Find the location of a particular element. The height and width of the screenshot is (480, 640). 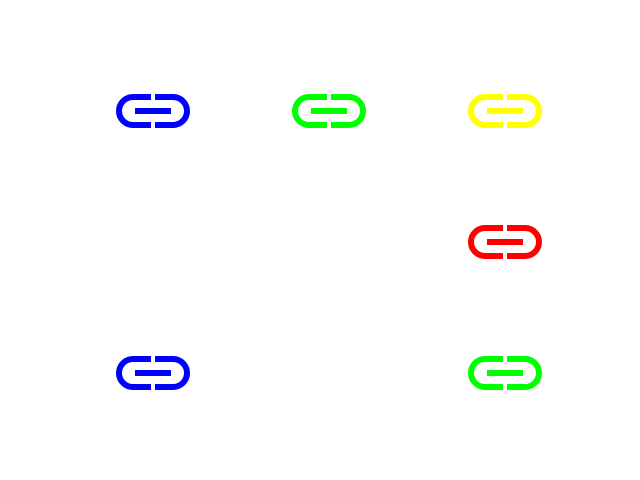

link-icon-green-bottom-right is located at coordinates (505, 373).